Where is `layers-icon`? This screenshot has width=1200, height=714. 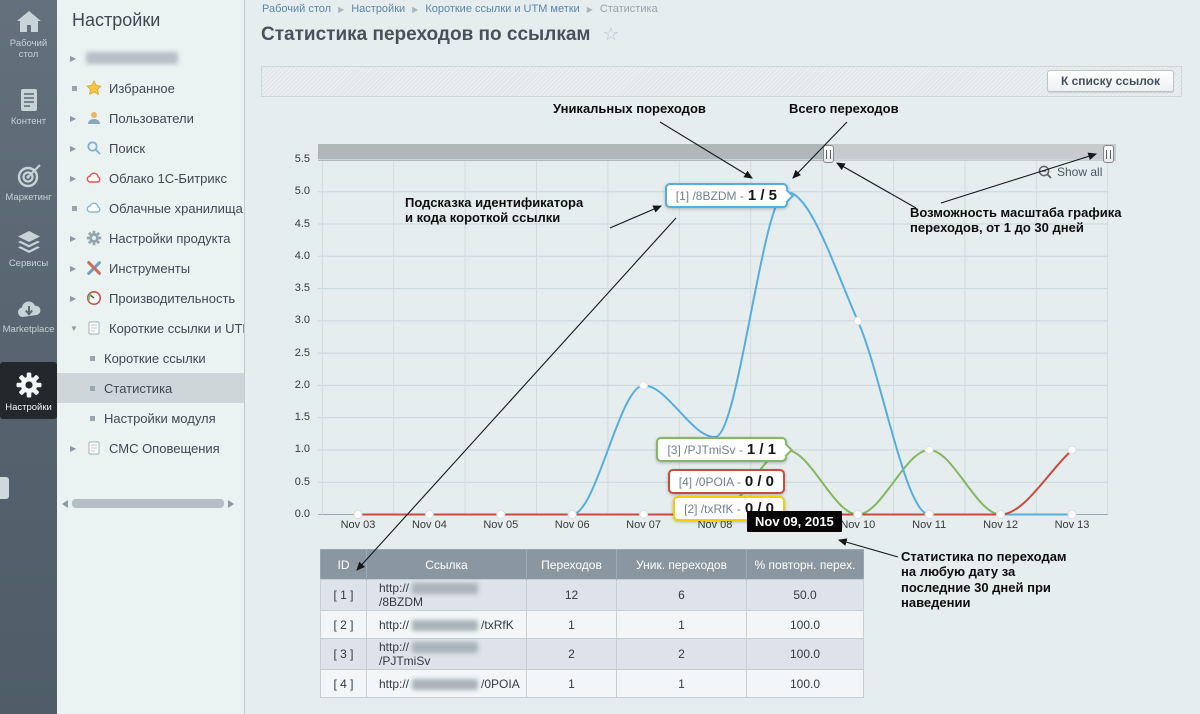
layers-icon is located at coordinates (28, 242).